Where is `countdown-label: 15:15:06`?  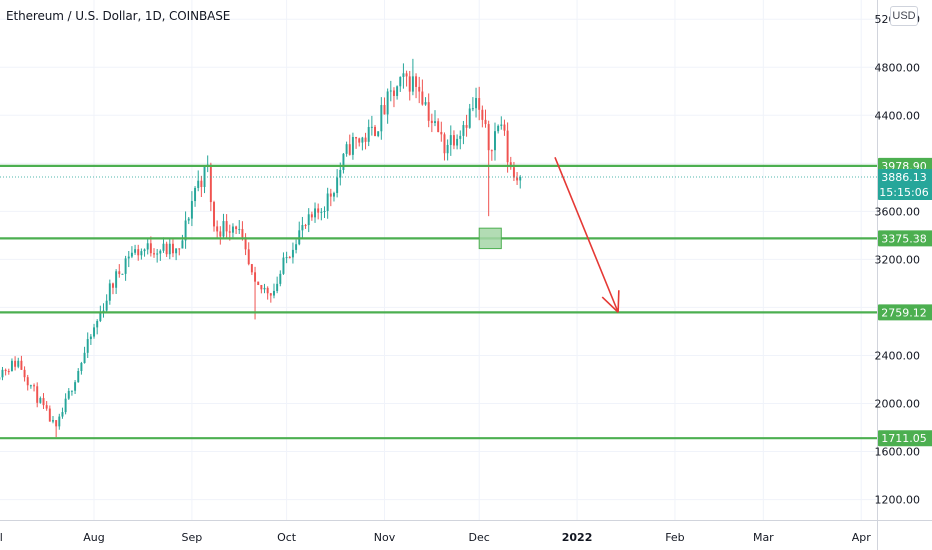
countdown-label: 15:15:06 is located at coordinates (903, 192).